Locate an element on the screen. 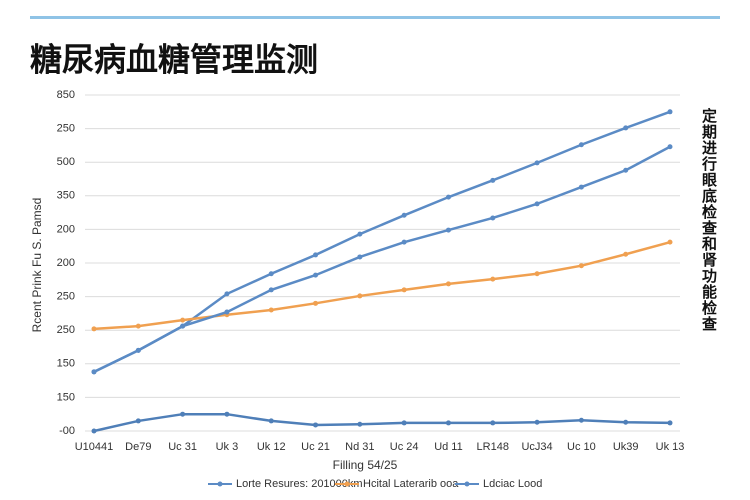 The image size is (750, 500). y-tick-label: 350 is located at coordinates (66, 196).